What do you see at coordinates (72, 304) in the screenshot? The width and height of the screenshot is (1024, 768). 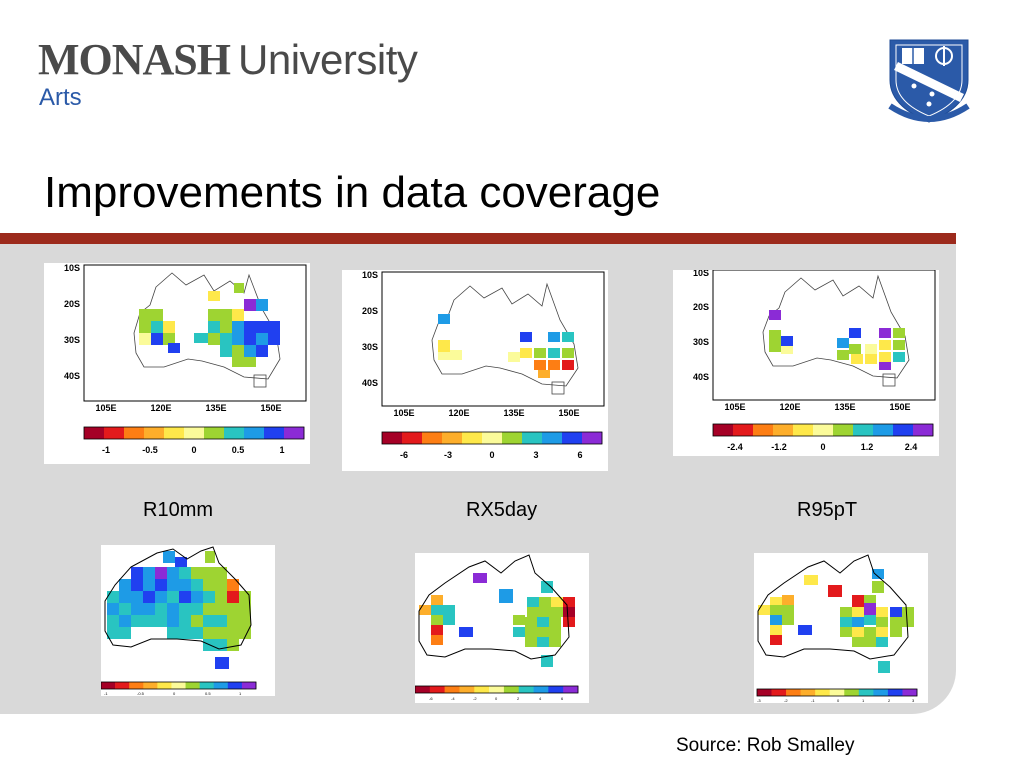 I see `lat-tick-label: 20S` at bounding box center [72, 304].